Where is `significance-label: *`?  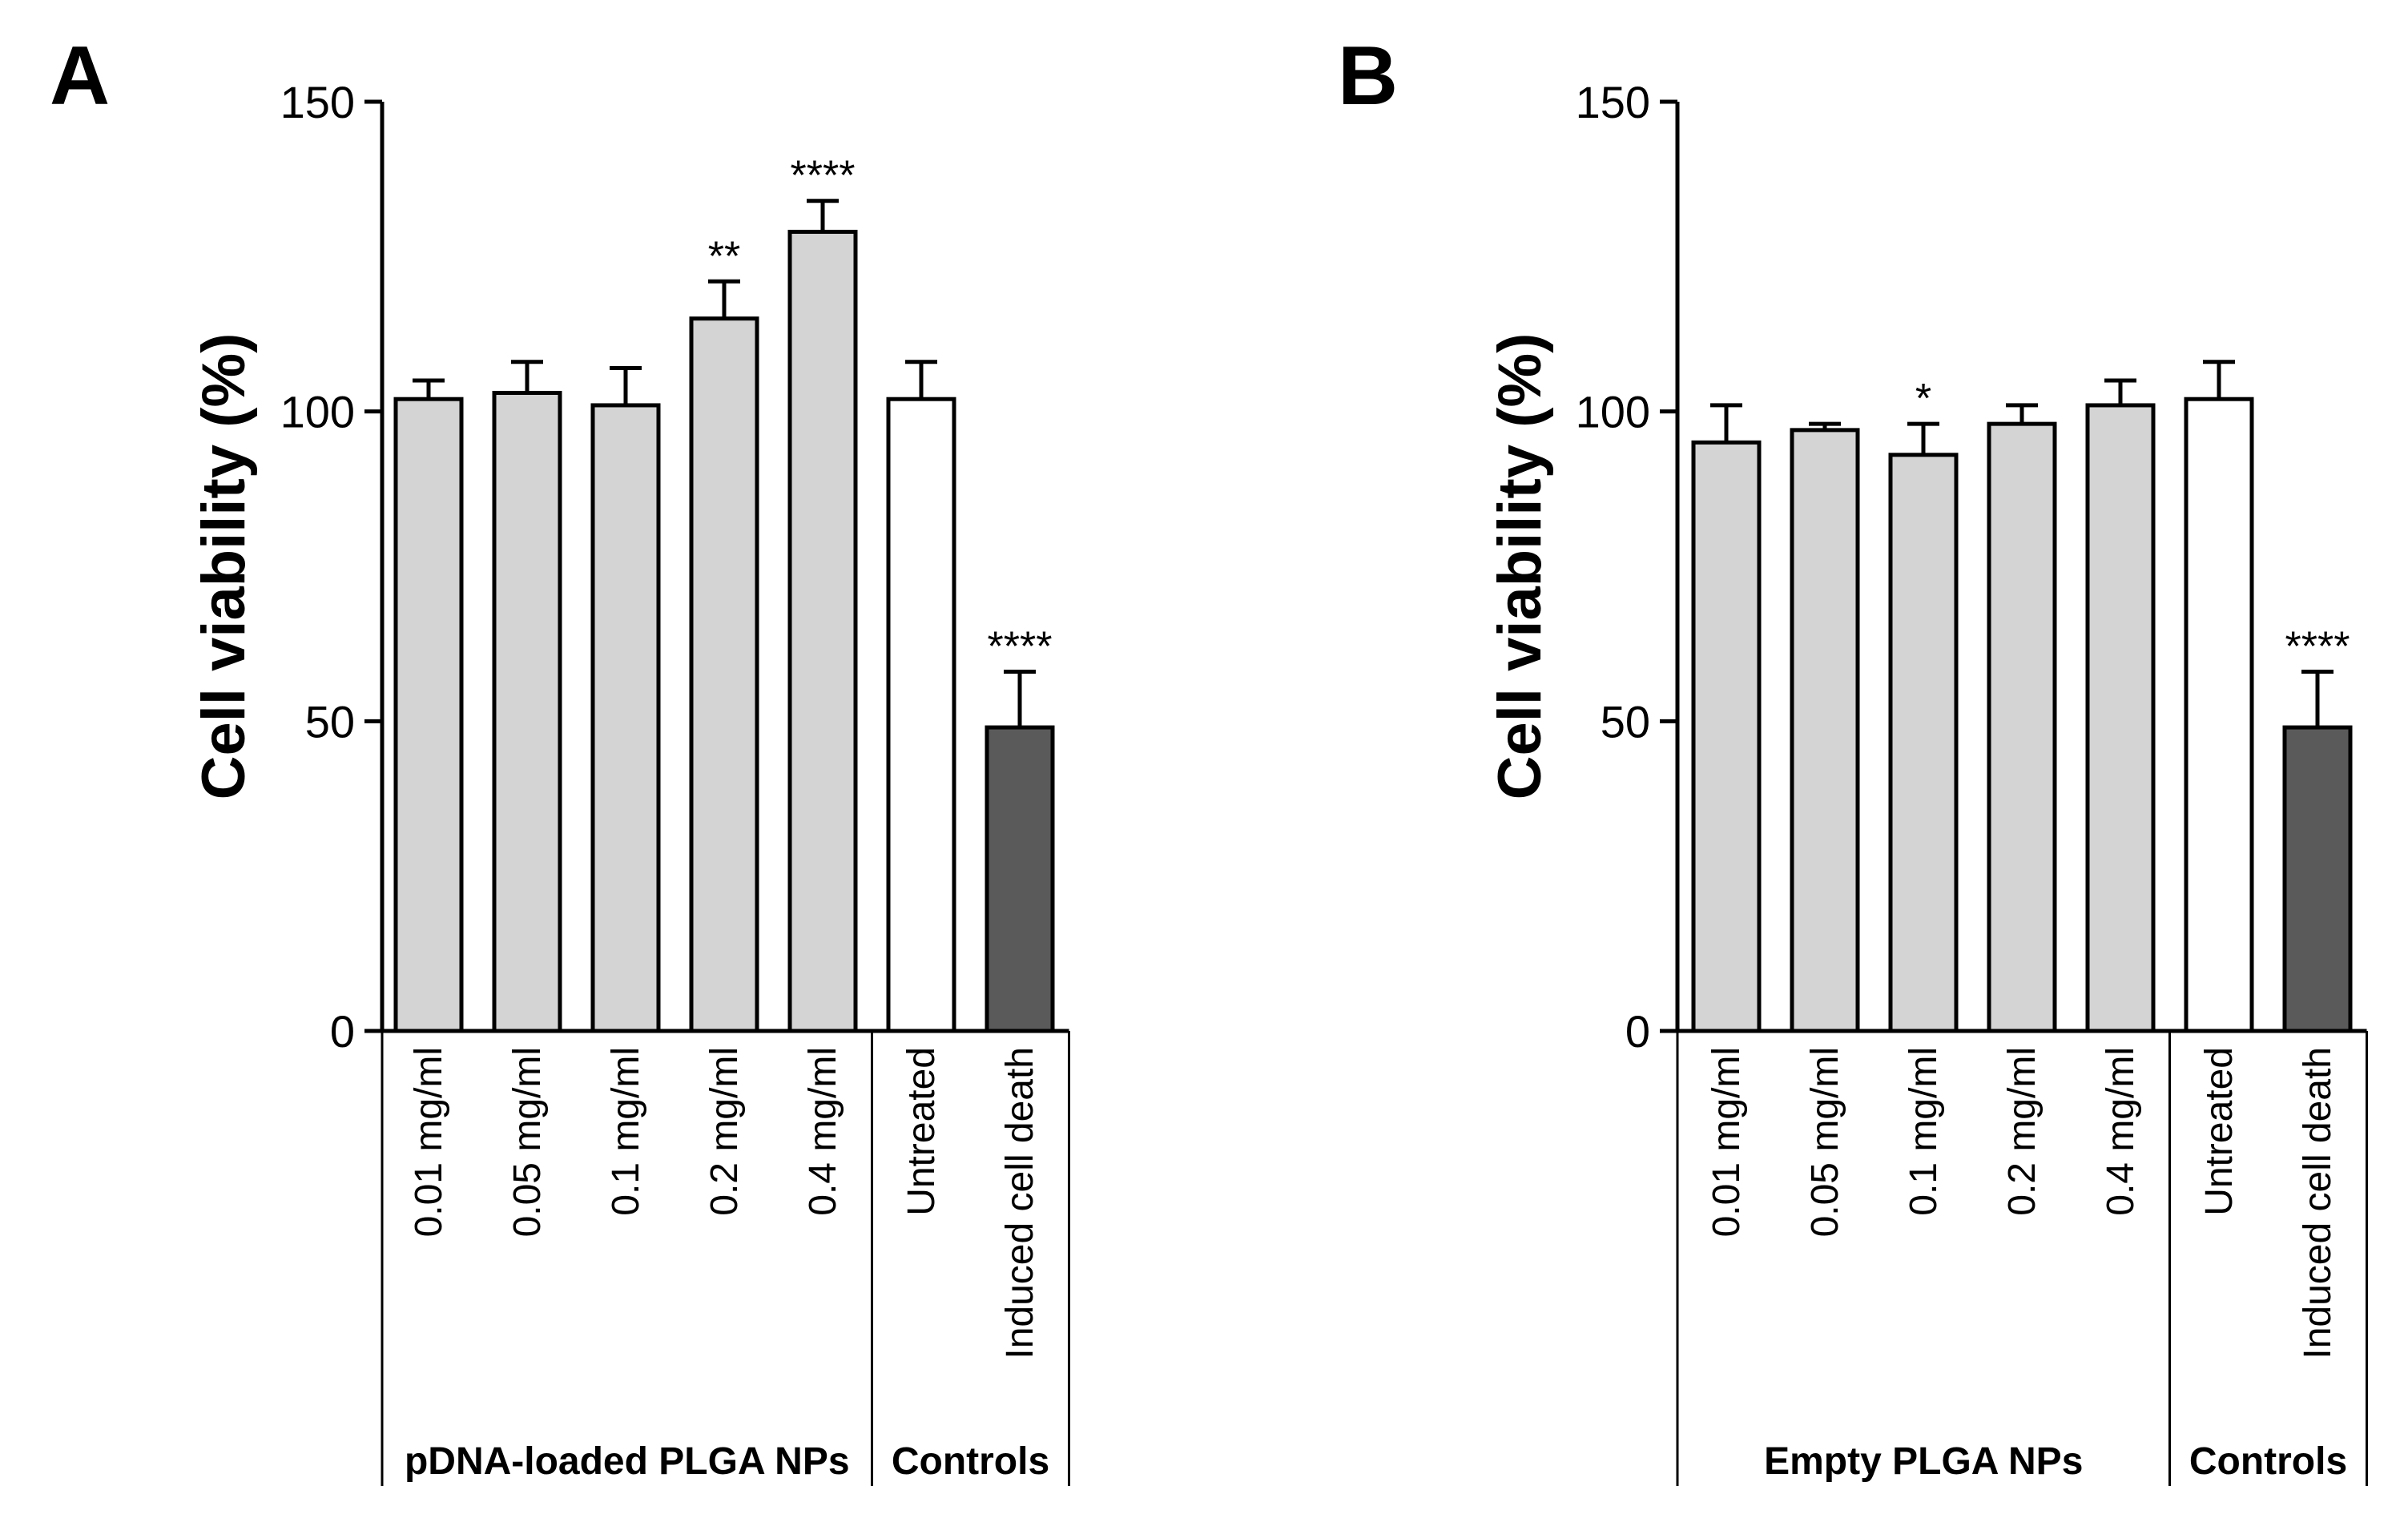 significance-label: * is located at coordinates (1923, 399).